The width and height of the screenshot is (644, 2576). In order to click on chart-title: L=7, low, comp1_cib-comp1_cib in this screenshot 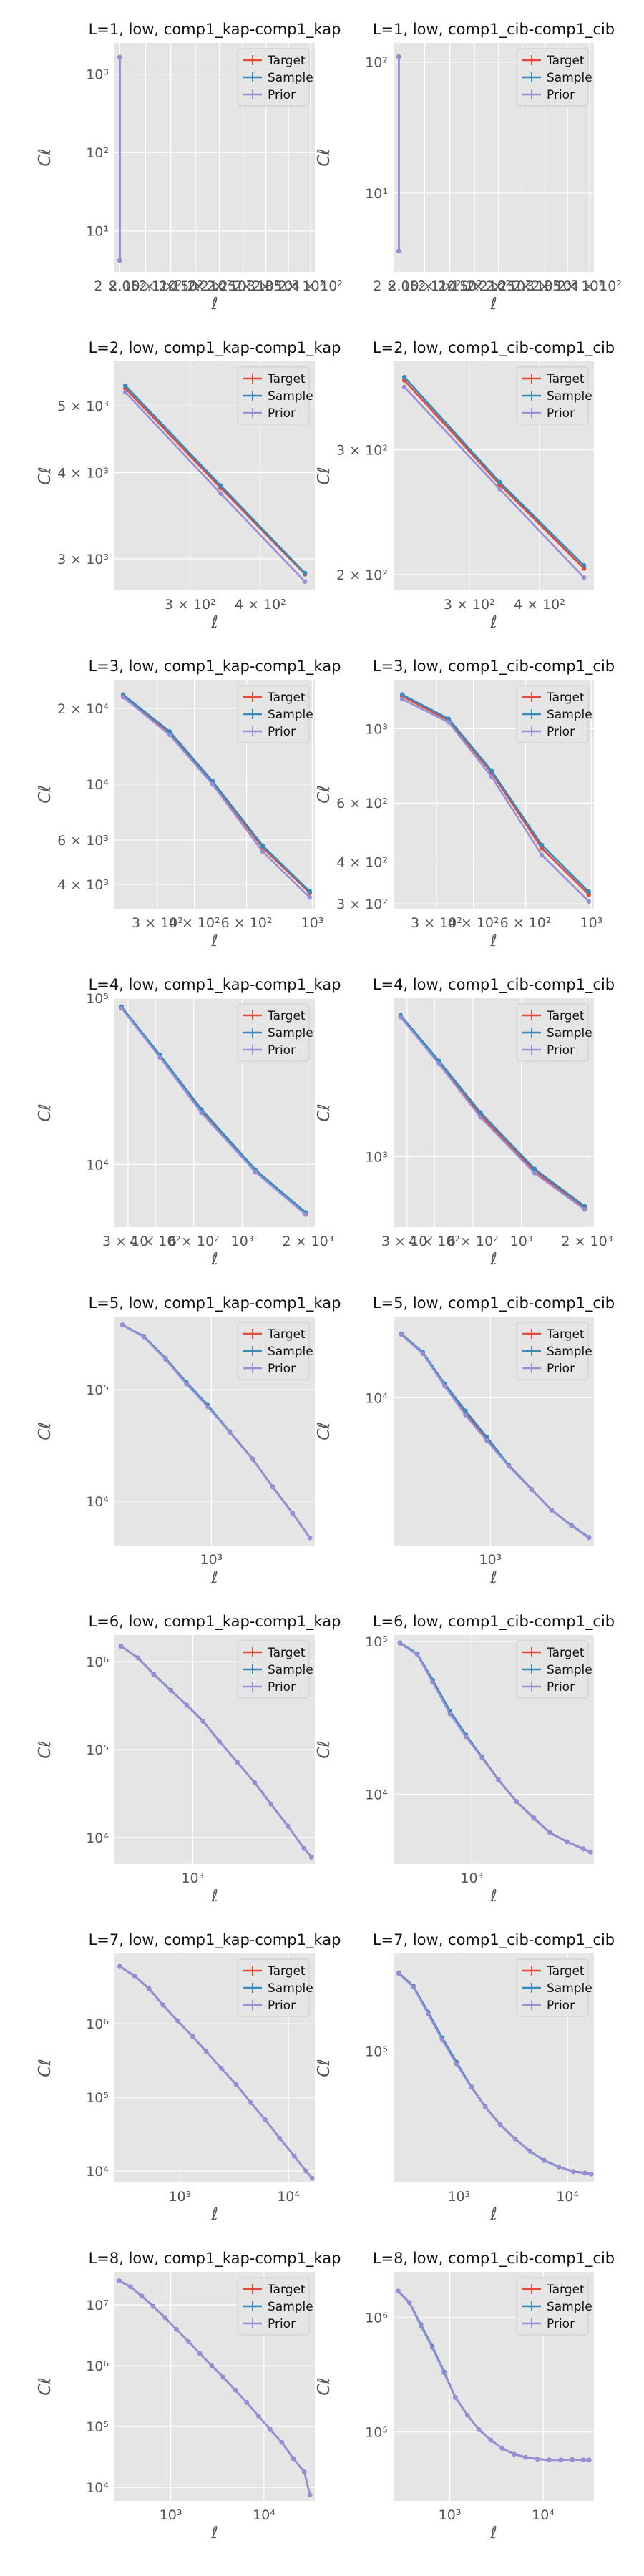, I will do `click(494, 1940)`.